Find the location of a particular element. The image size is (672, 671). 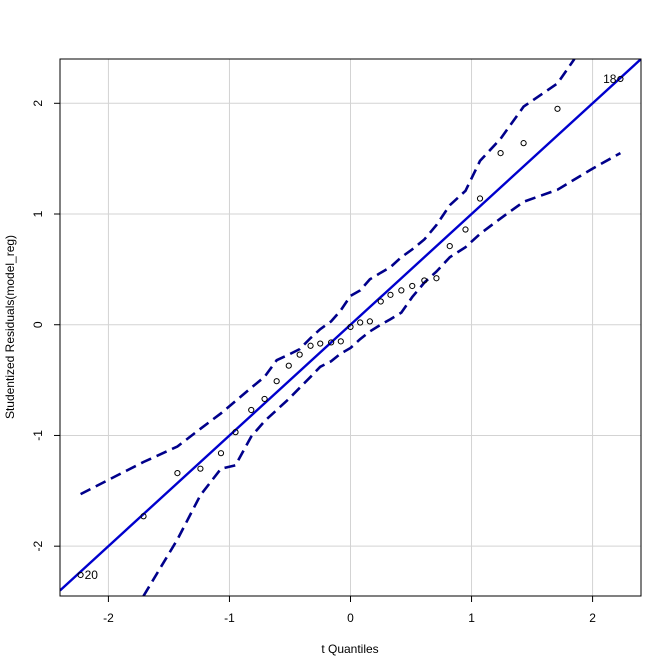

point-label-1: 18 is located at coordinates (610, 79).